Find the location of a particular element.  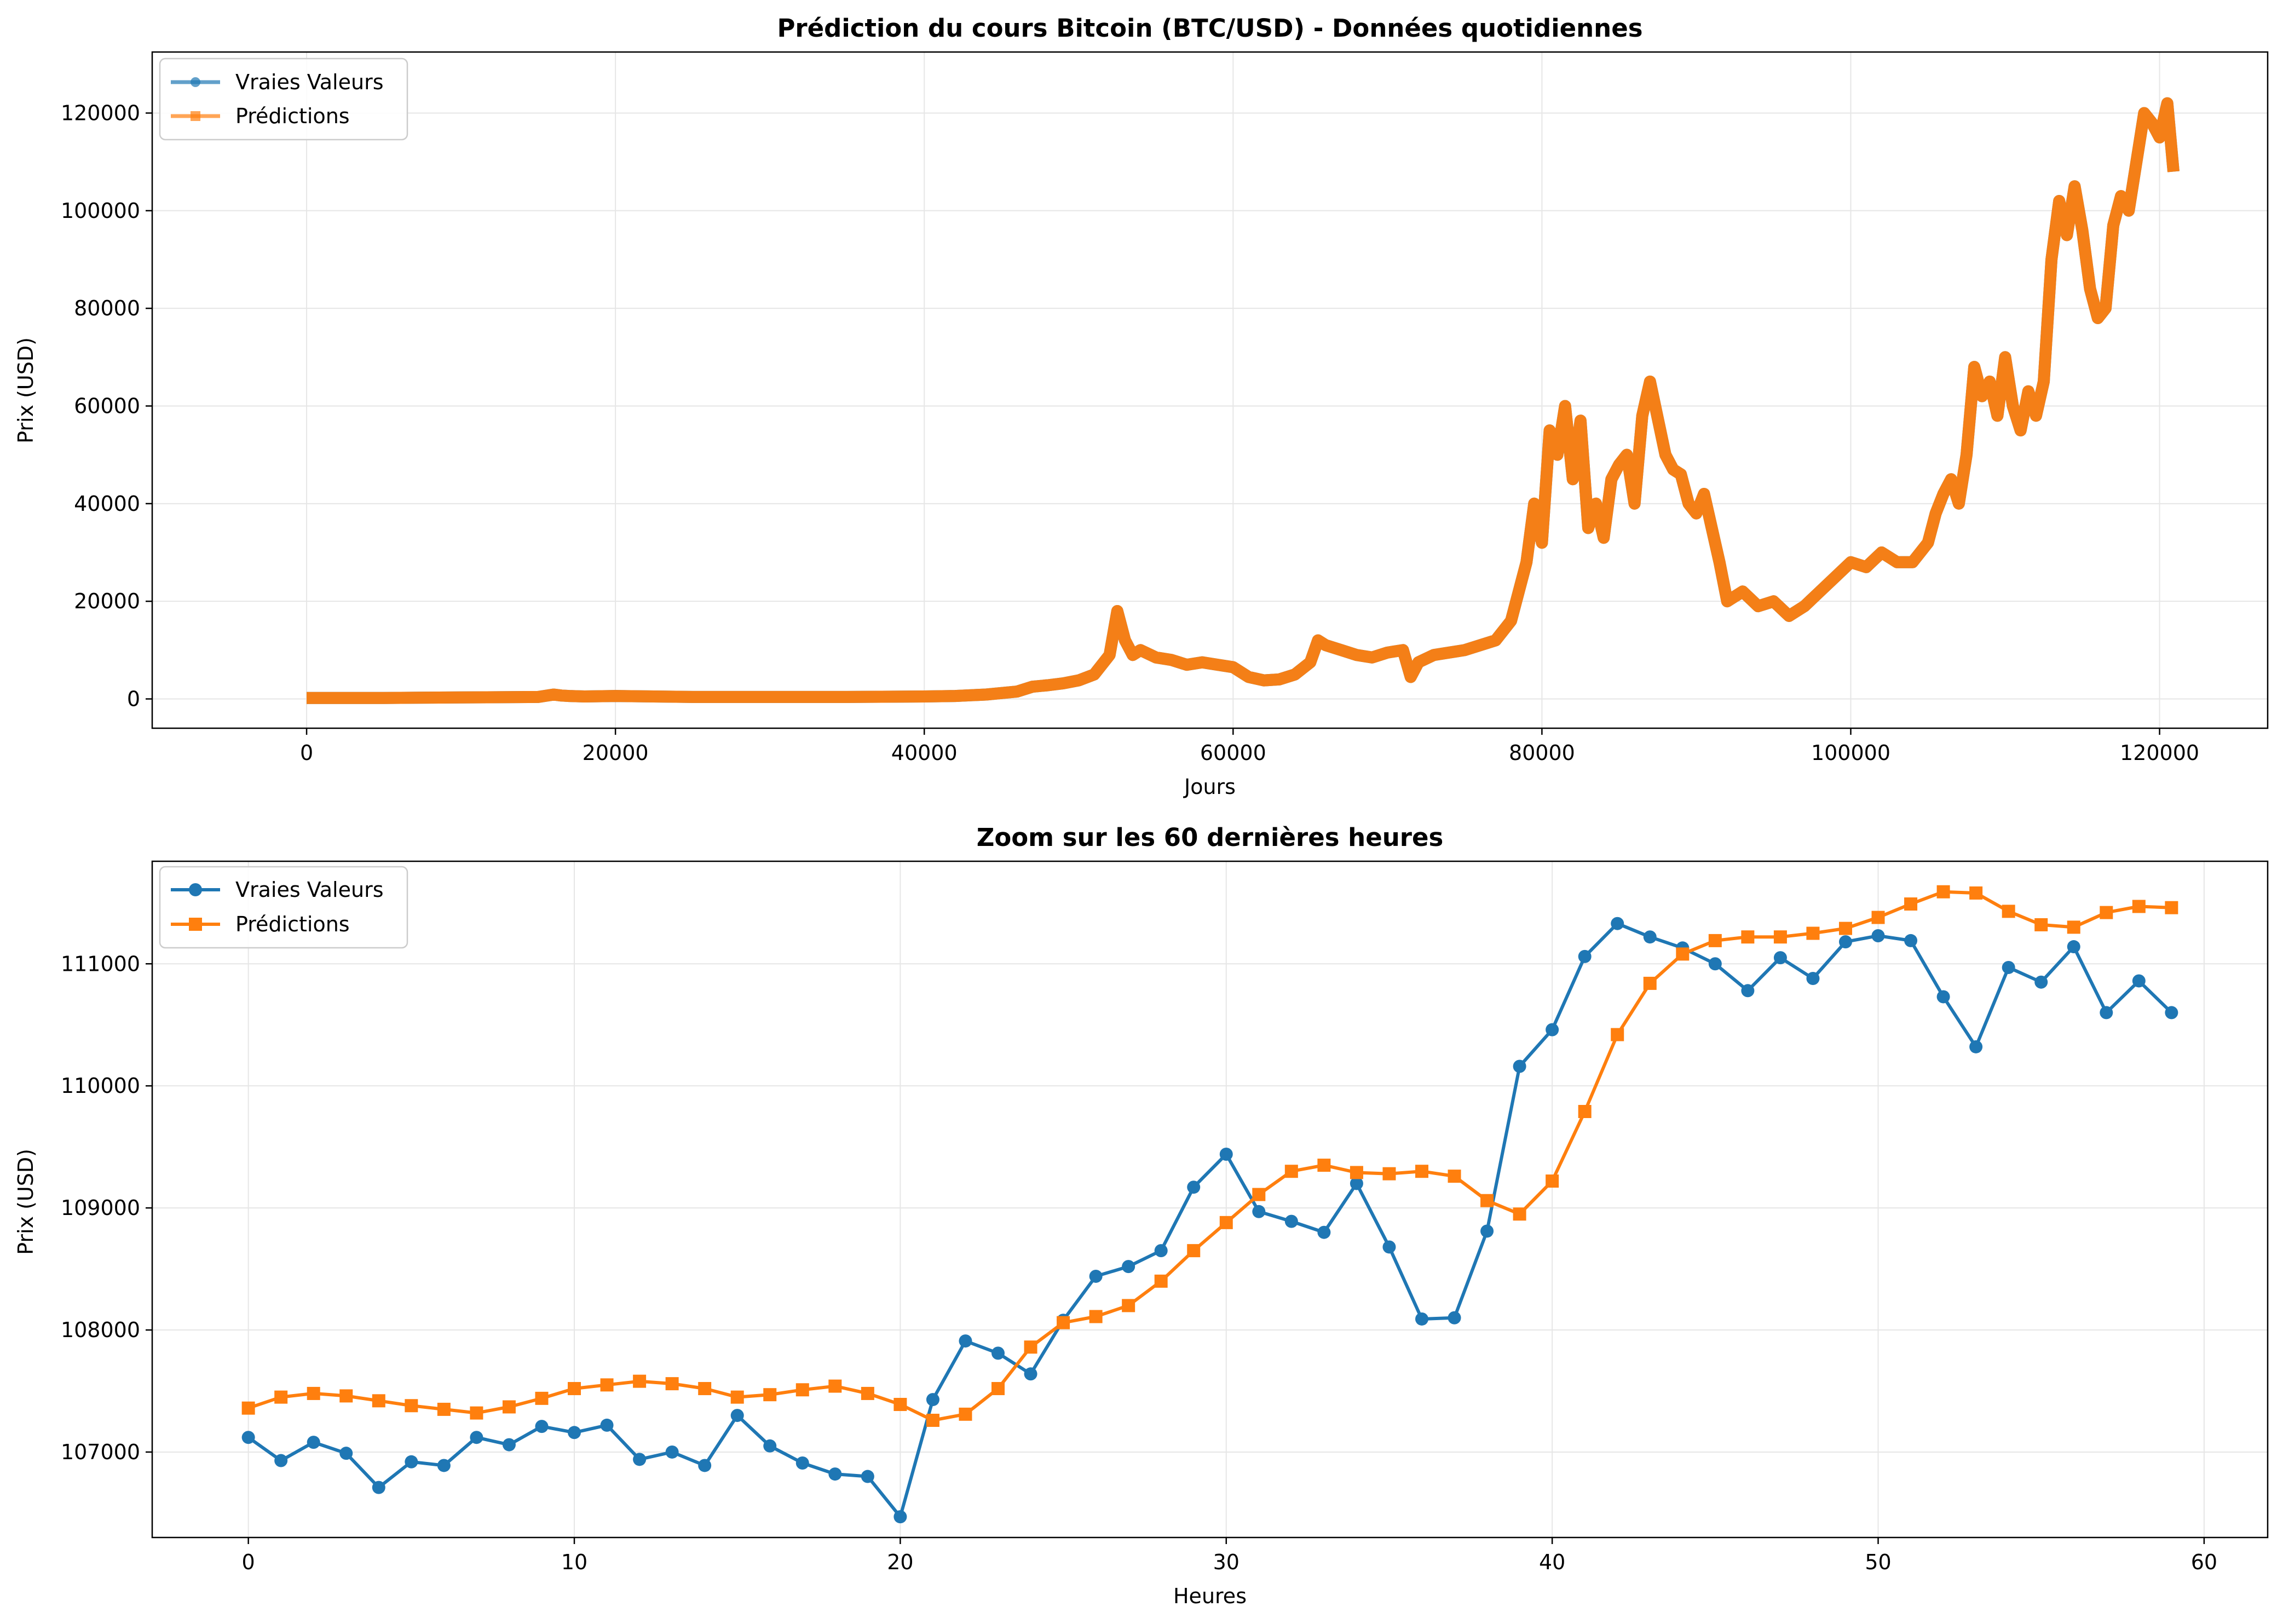

x-tick-label: 60000 is located at coordinates (1233, 753).